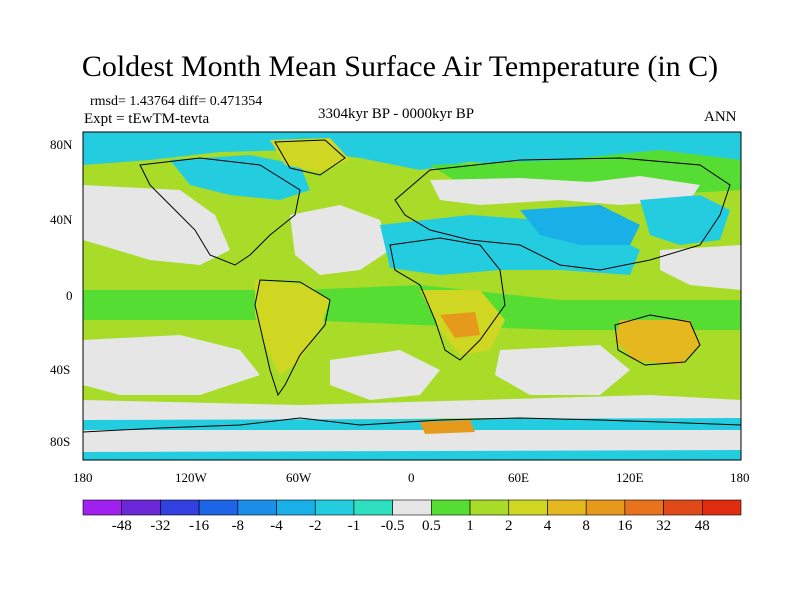 The height and width of the screenshot is (600, 800). What do you see at coordinates (392, 526) in the screenshot?
I see `colorbar-tick-label: -0.5` at bounding box center [392, 526].